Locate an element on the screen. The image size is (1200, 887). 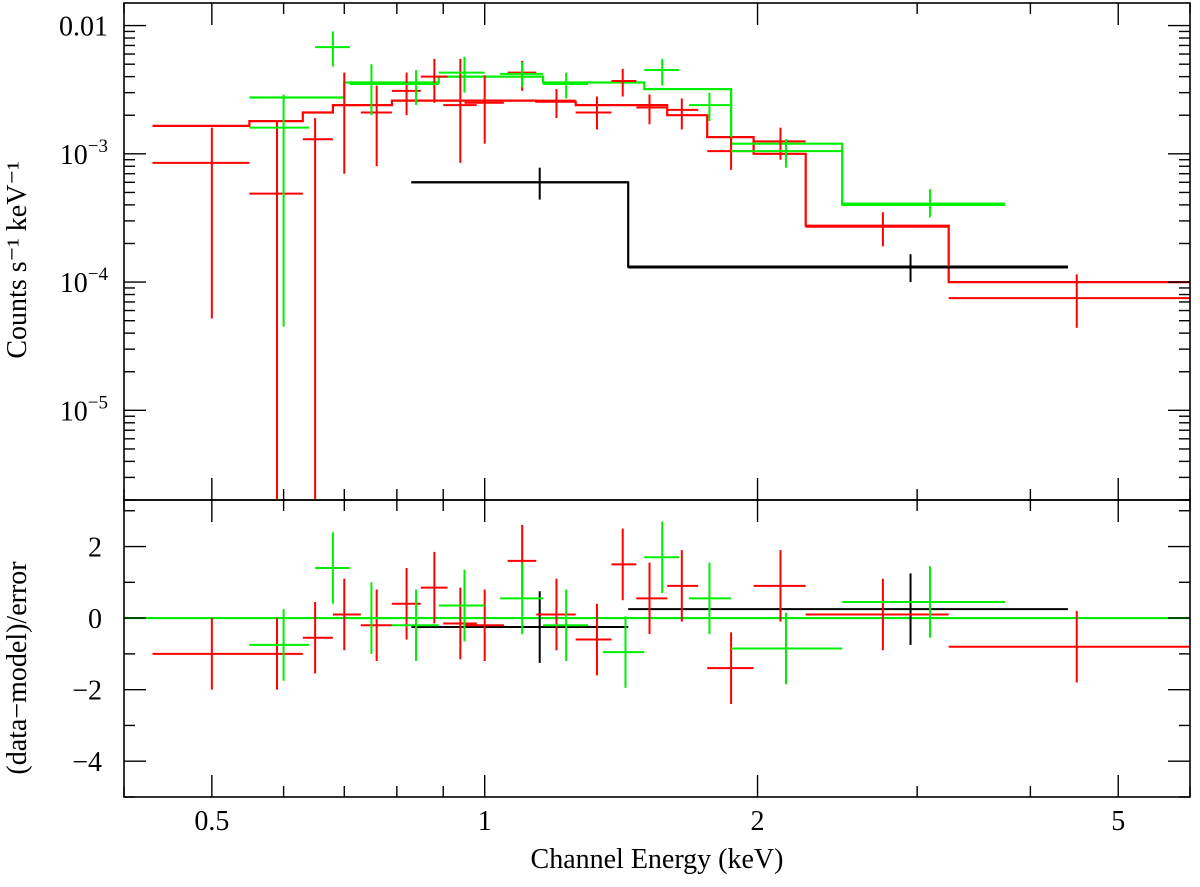
x-tick-label: 5 is located at coordinates (1118, 821).